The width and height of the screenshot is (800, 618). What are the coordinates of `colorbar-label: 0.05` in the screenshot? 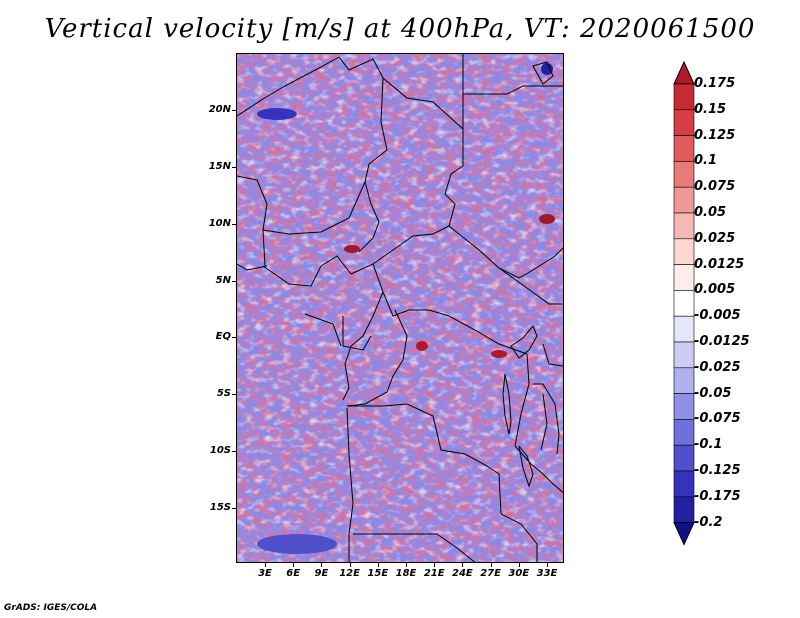 It's located at (710, 212).